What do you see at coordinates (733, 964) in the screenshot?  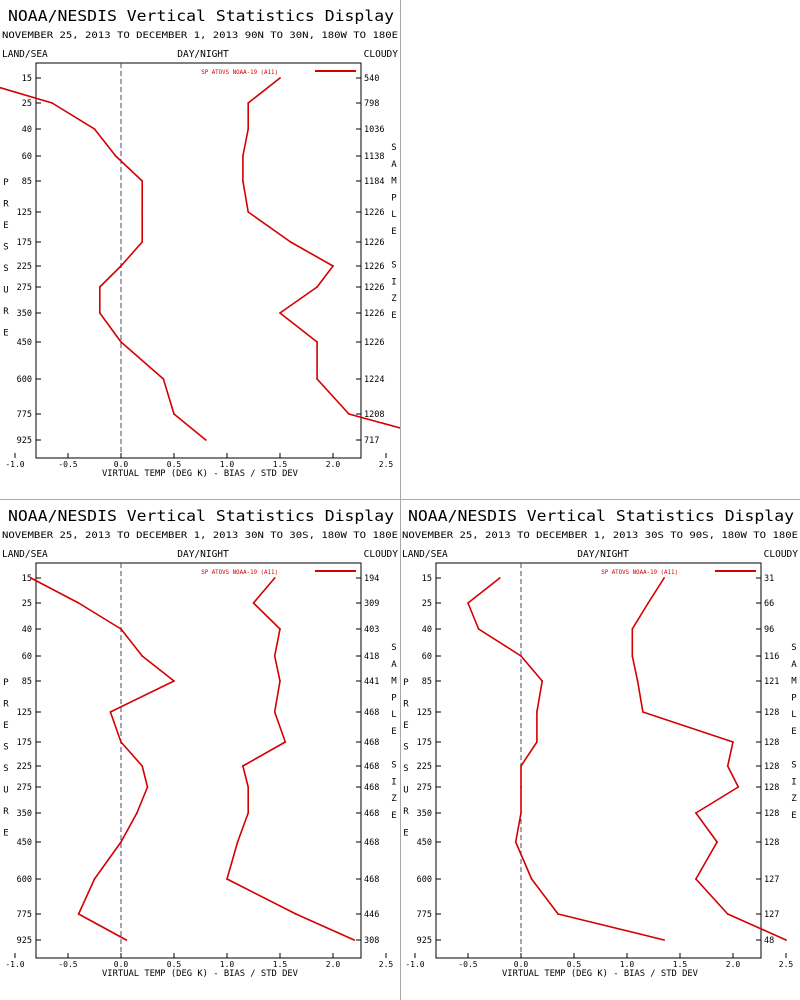 I see `x-tick-label: 2.0` at bounding box center [733, 964].